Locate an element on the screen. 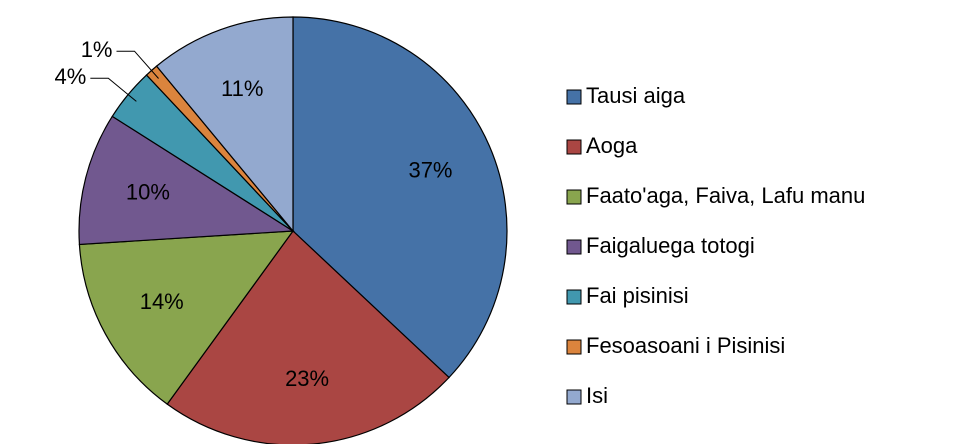  data-label: 10% is located at coordinates (148, 192).